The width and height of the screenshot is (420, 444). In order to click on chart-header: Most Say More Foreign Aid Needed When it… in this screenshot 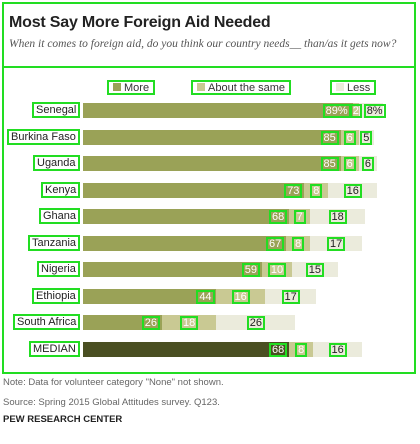, I will do `click(209, 35)`.